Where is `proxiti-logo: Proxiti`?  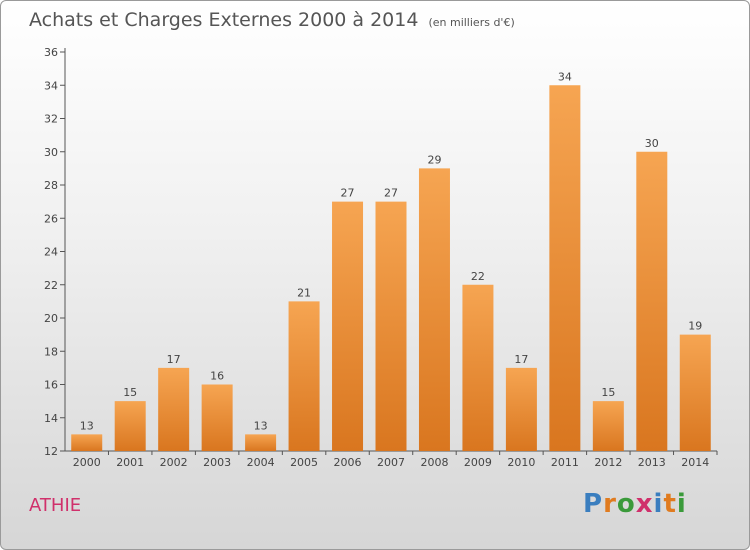
proxiti-logo: Proxiti is located at coordinates (635, 504).